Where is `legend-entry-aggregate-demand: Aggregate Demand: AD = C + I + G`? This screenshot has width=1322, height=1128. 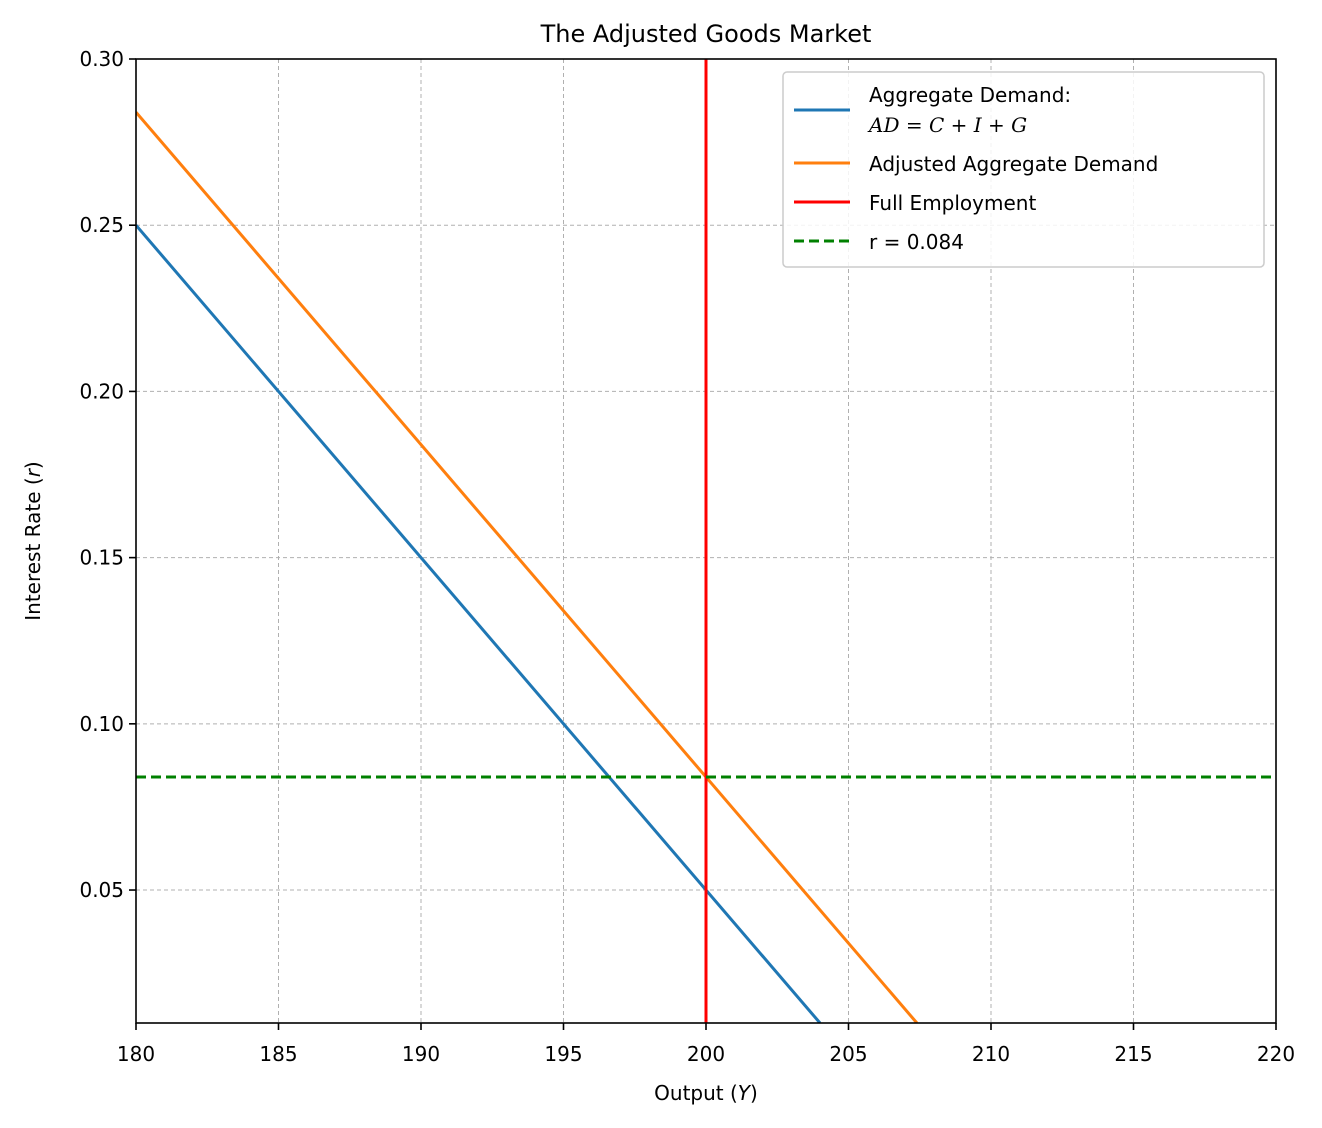
legend-entry-aggregate-demand: Aggregate Demand: AD = C + I + G is located at coordinates (932, 110).